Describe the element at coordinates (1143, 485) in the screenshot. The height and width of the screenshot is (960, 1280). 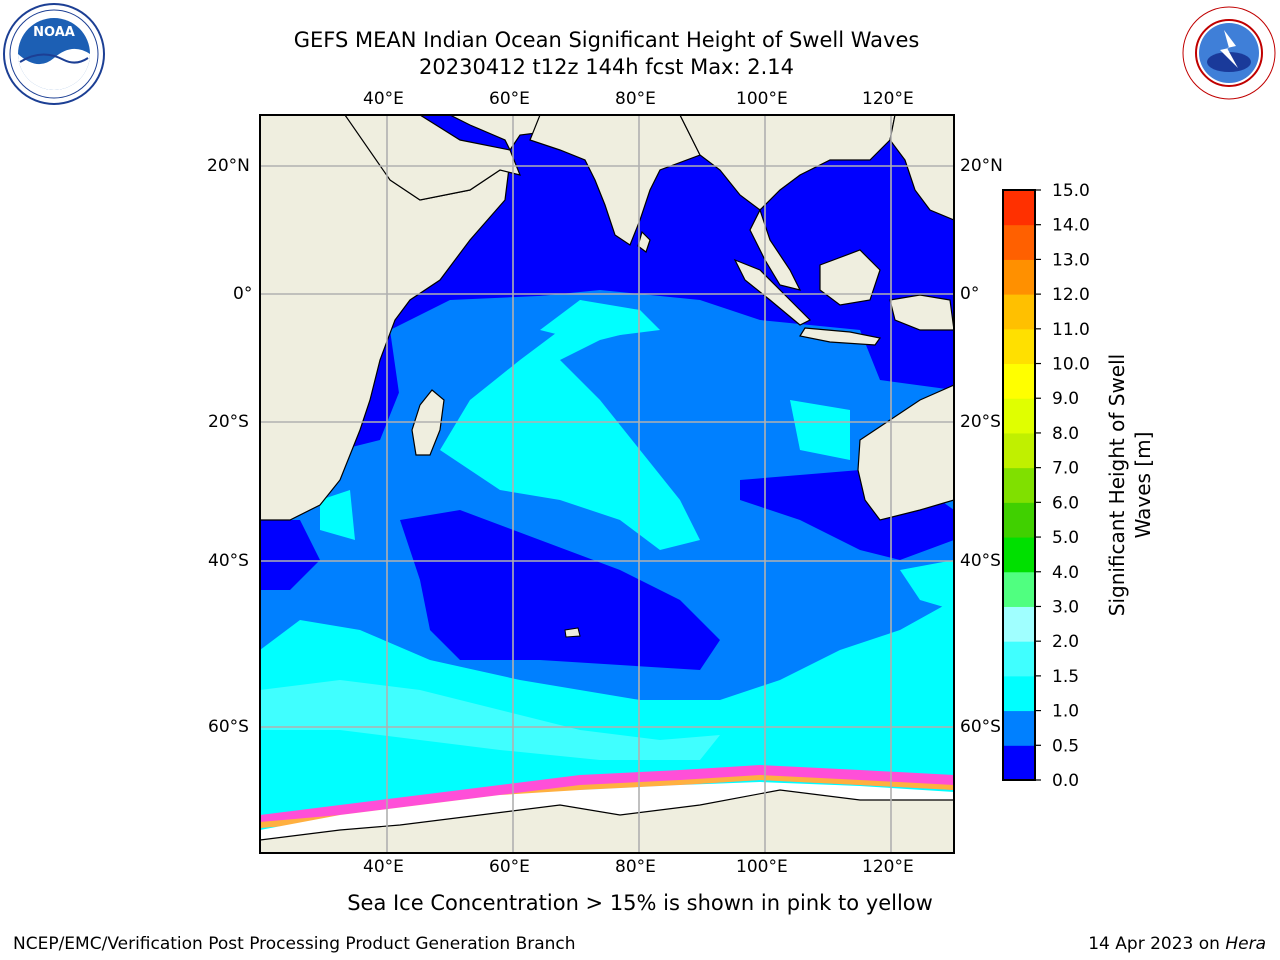
I see `colorbar-label-line2: Waves [m]` at that location.